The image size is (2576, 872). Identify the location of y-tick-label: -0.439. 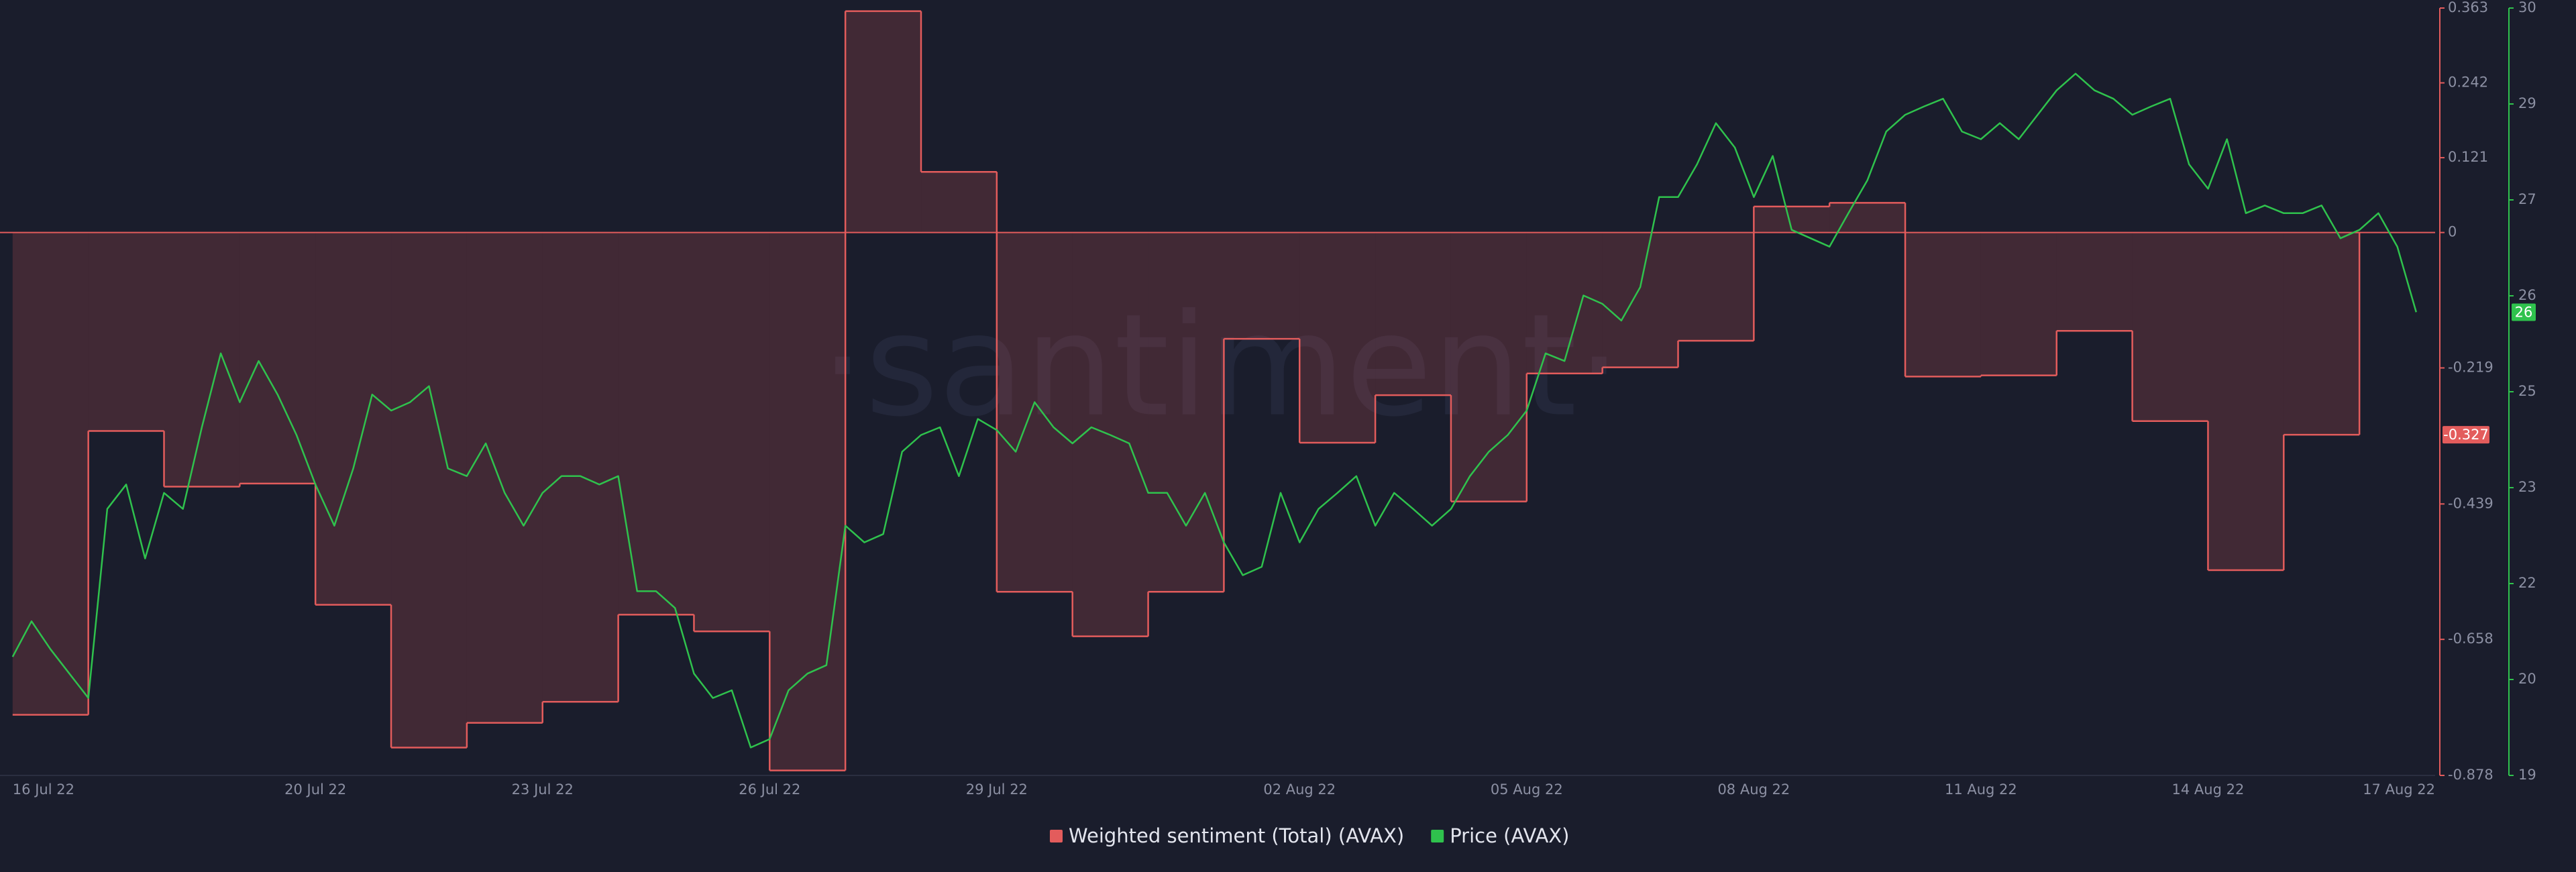
(2470, 503).